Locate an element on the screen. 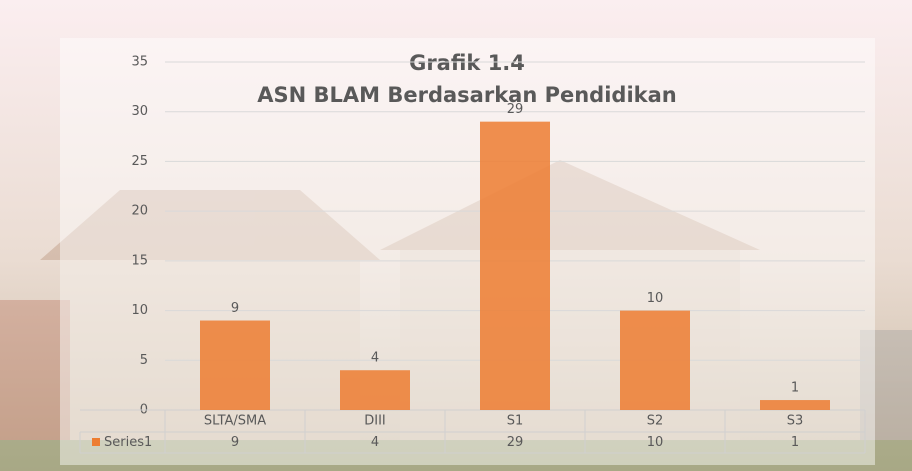 The height and width of the screenshot is (471, 912). table-value: 9 is located at coordinates (235, 442).